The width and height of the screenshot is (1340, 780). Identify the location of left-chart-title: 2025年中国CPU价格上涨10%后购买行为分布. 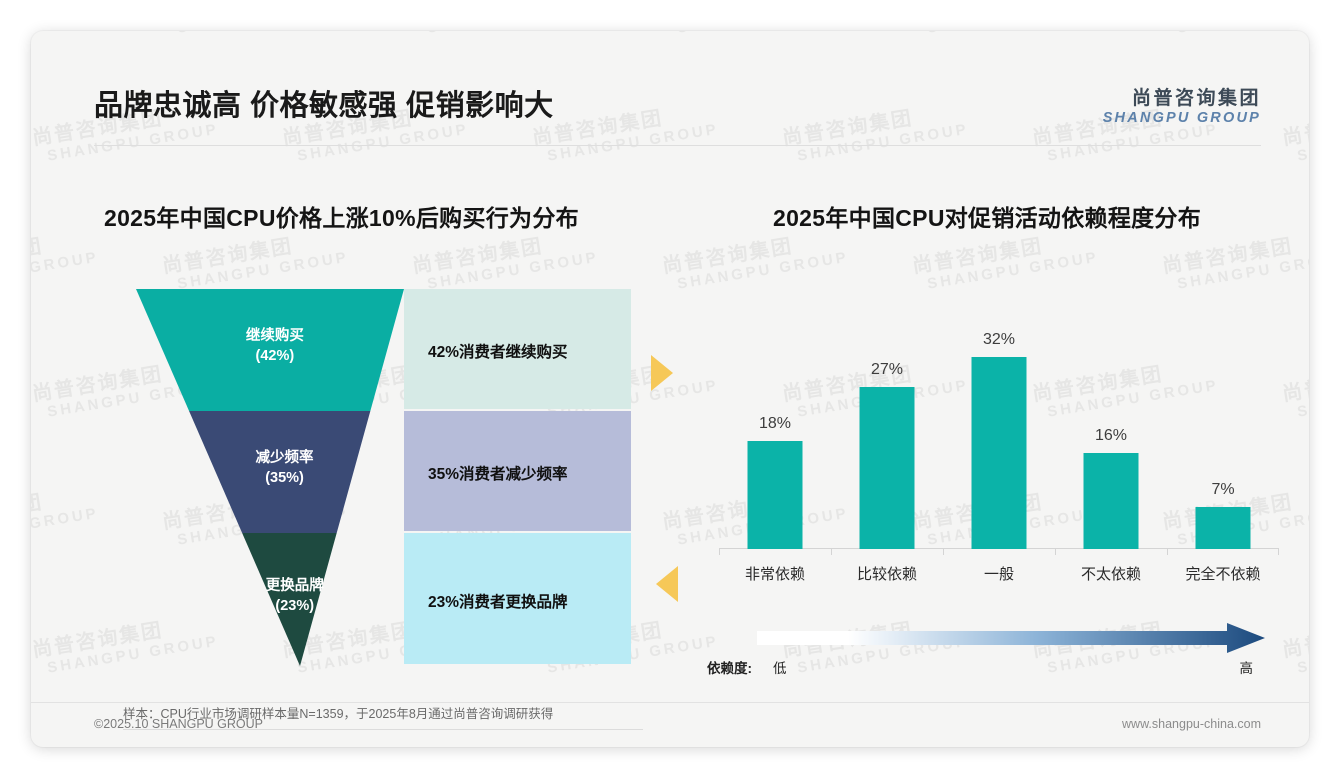
(341, 218).